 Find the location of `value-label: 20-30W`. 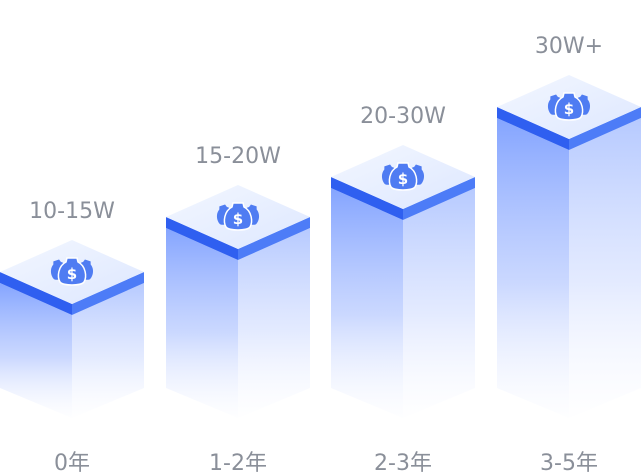

value-label: 20-30W is located at coordinates (403, 116).